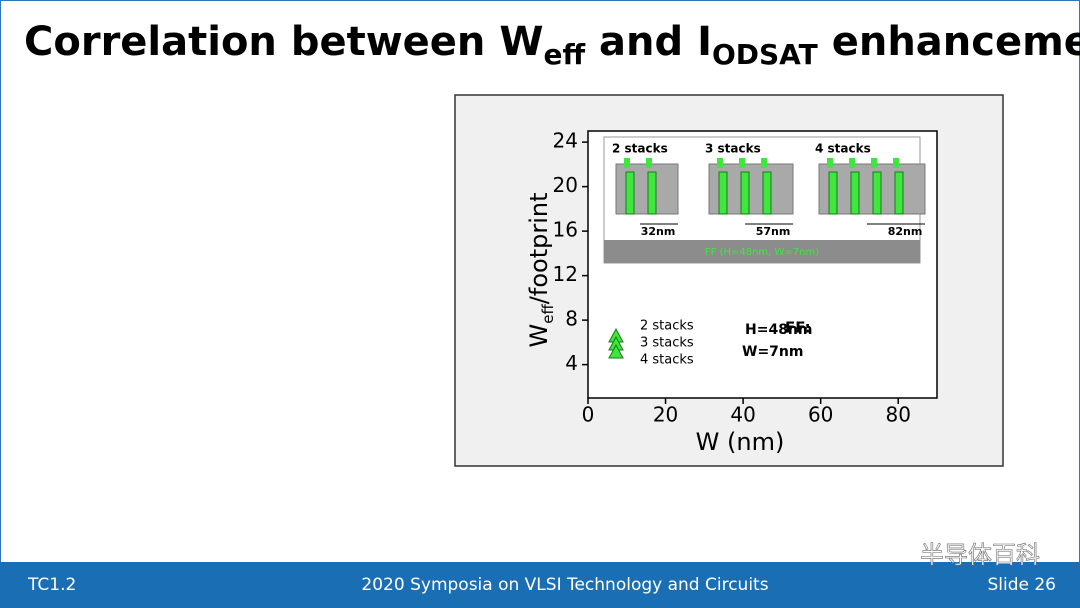 The image size is (1080, 608). I want to click on inset-substrate, so click(762, 251).